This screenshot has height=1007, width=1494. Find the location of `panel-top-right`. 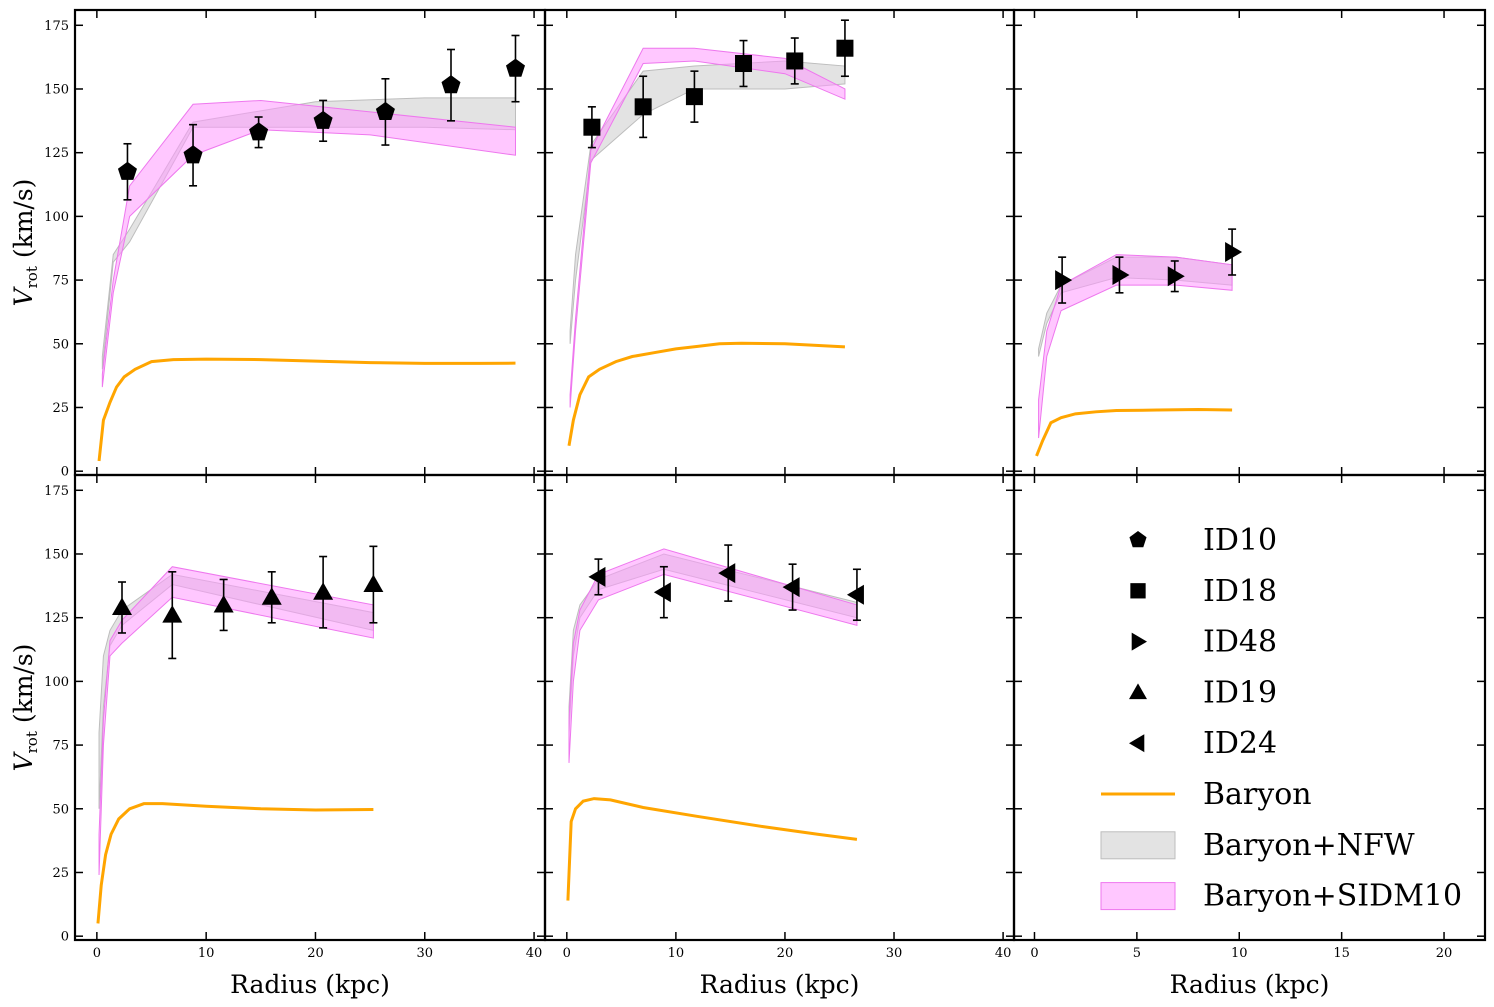

panel-top-right is located at coordinates (1249, 242).